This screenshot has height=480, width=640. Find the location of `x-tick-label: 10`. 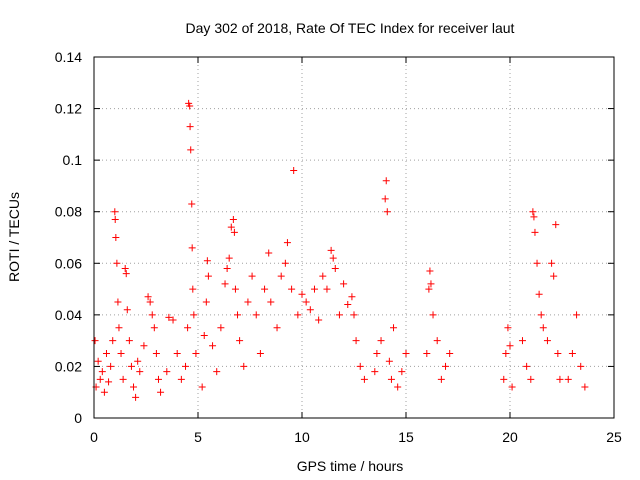

x-tick-label: 10 is located at coordinates (302, 437).